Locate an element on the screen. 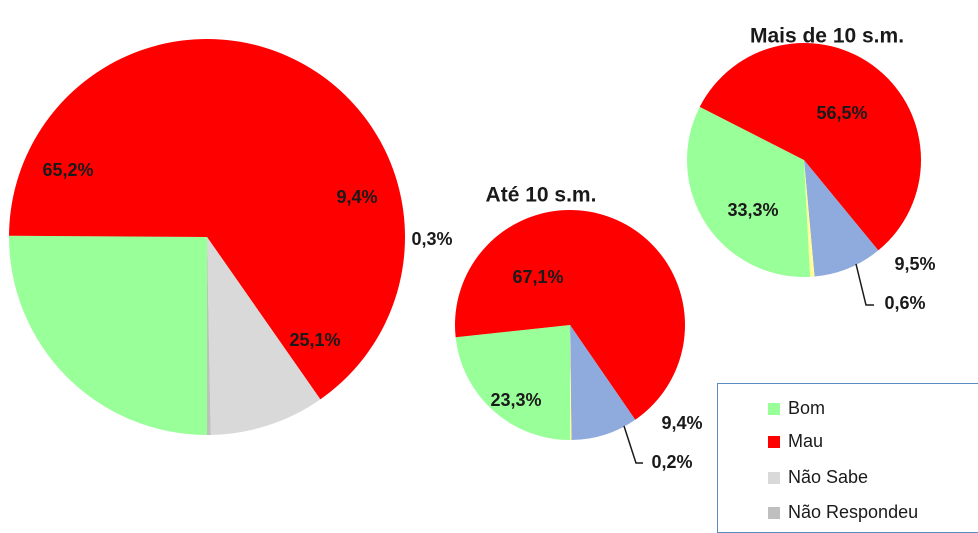 This screenshot has width=978, height=533. data-label-bom: 25,1% is located at coordinates (314, 340).